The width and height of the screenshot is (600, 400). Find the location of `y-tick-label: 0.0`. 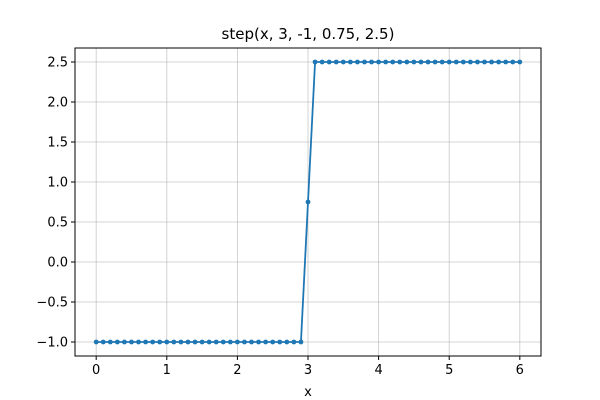

y-tick-label: 0.0 is located at coordinates (57, 263).